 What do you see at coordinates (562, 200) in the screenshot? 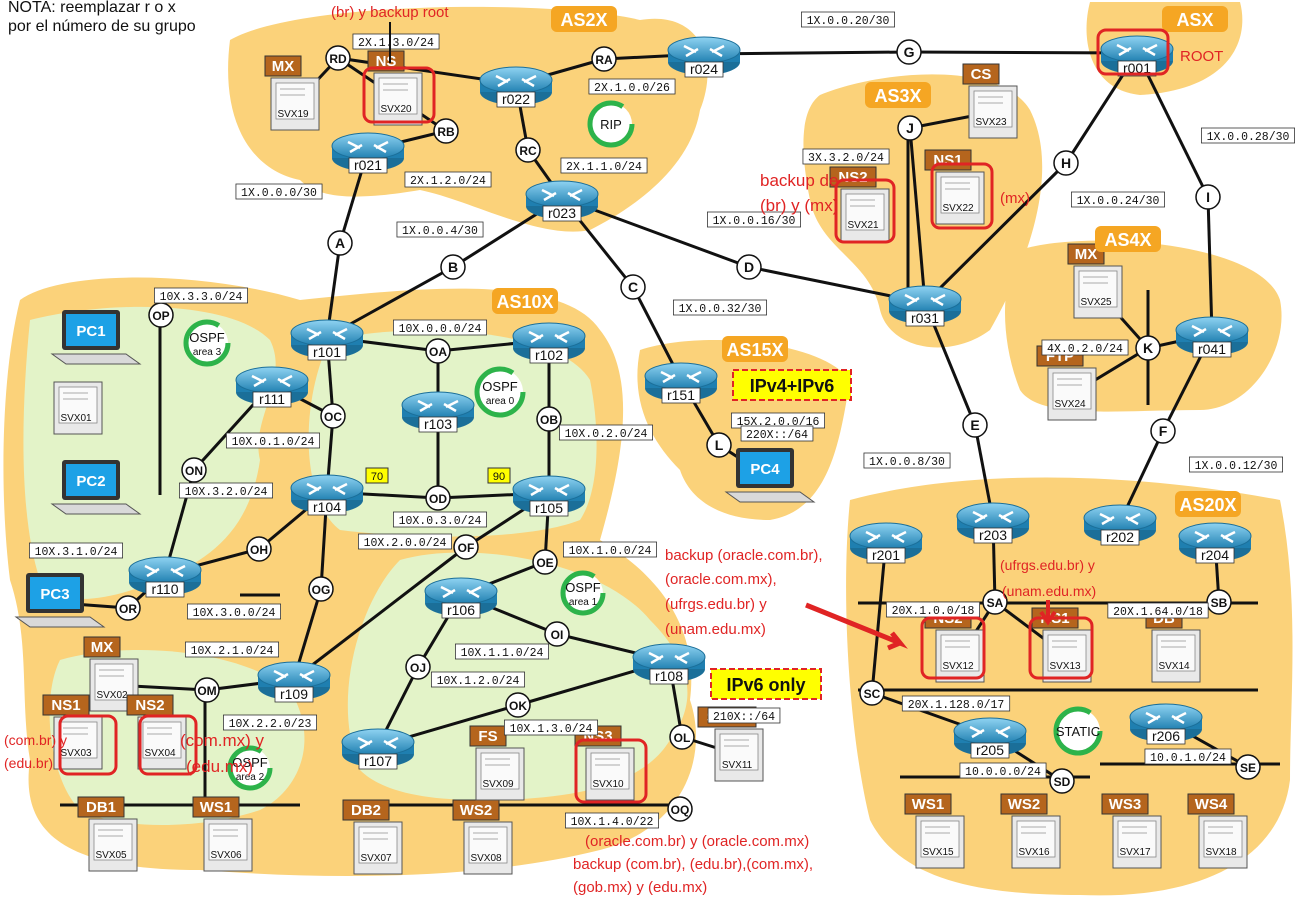
I see `router-r023: r023` at bounding box center [562, 200].